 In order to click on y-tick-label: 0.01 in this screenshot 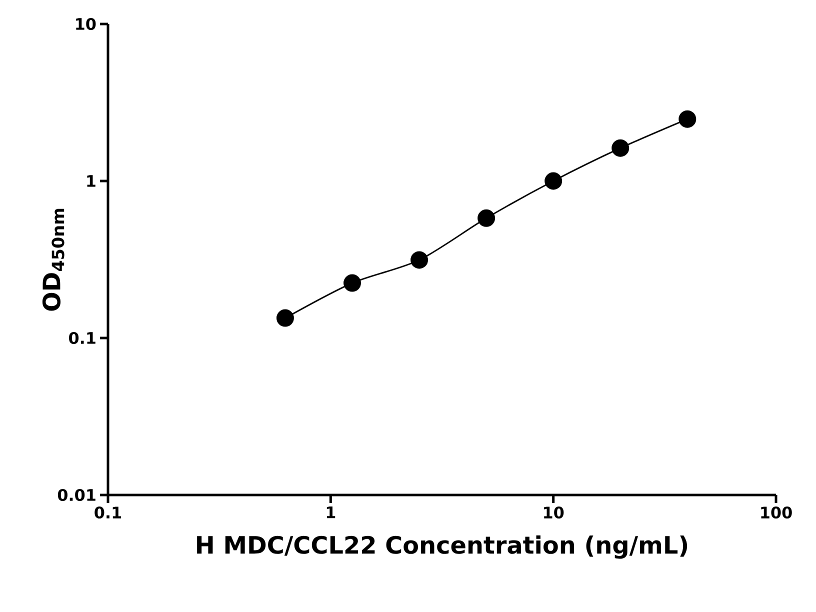, I will do `click(77, 495)`.